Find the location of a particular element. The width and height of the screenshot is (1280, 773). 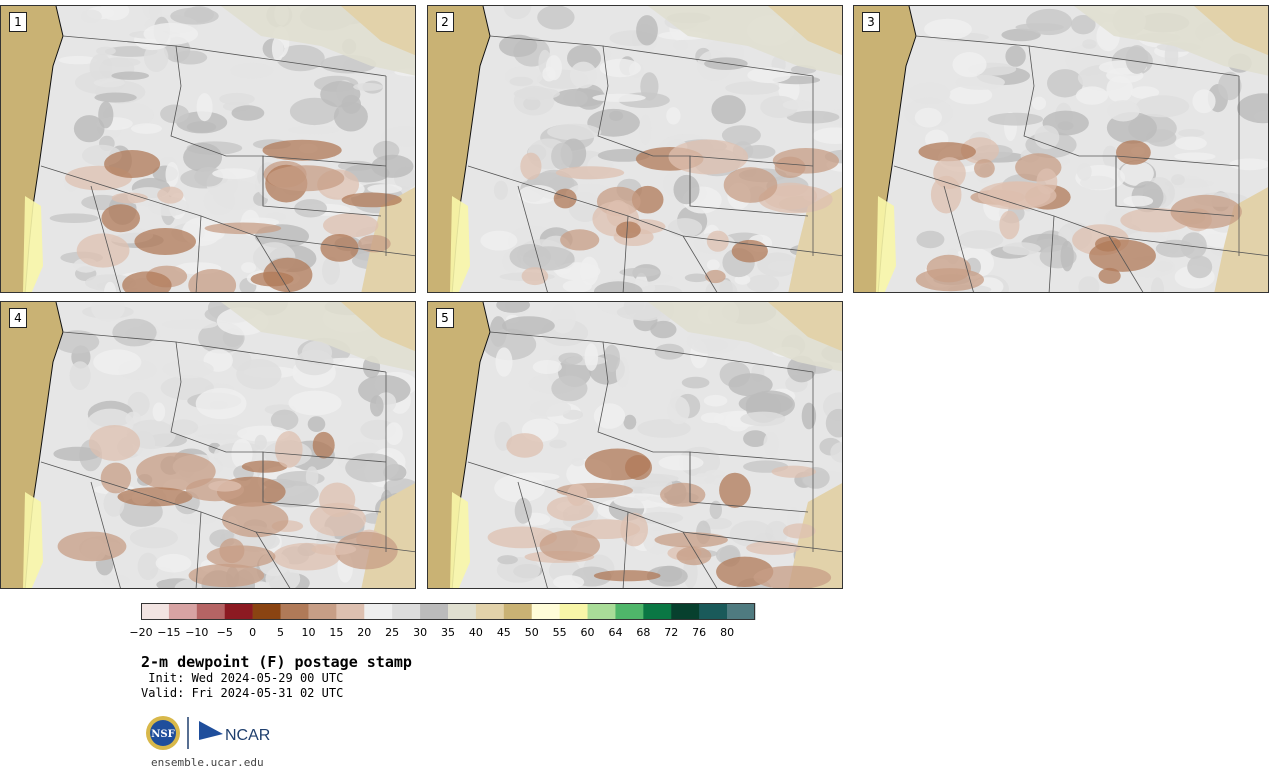

colorbar-tick-label: 80 is located at coordinates (727, 632).